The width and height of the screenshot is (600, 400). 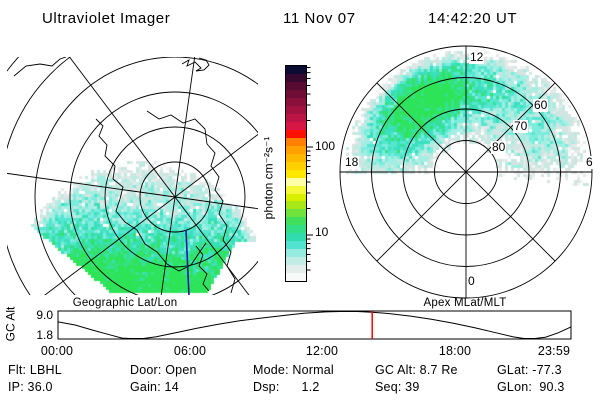 I want to click on status-flt: Flt: LBHL, so click(x=35, y=370).